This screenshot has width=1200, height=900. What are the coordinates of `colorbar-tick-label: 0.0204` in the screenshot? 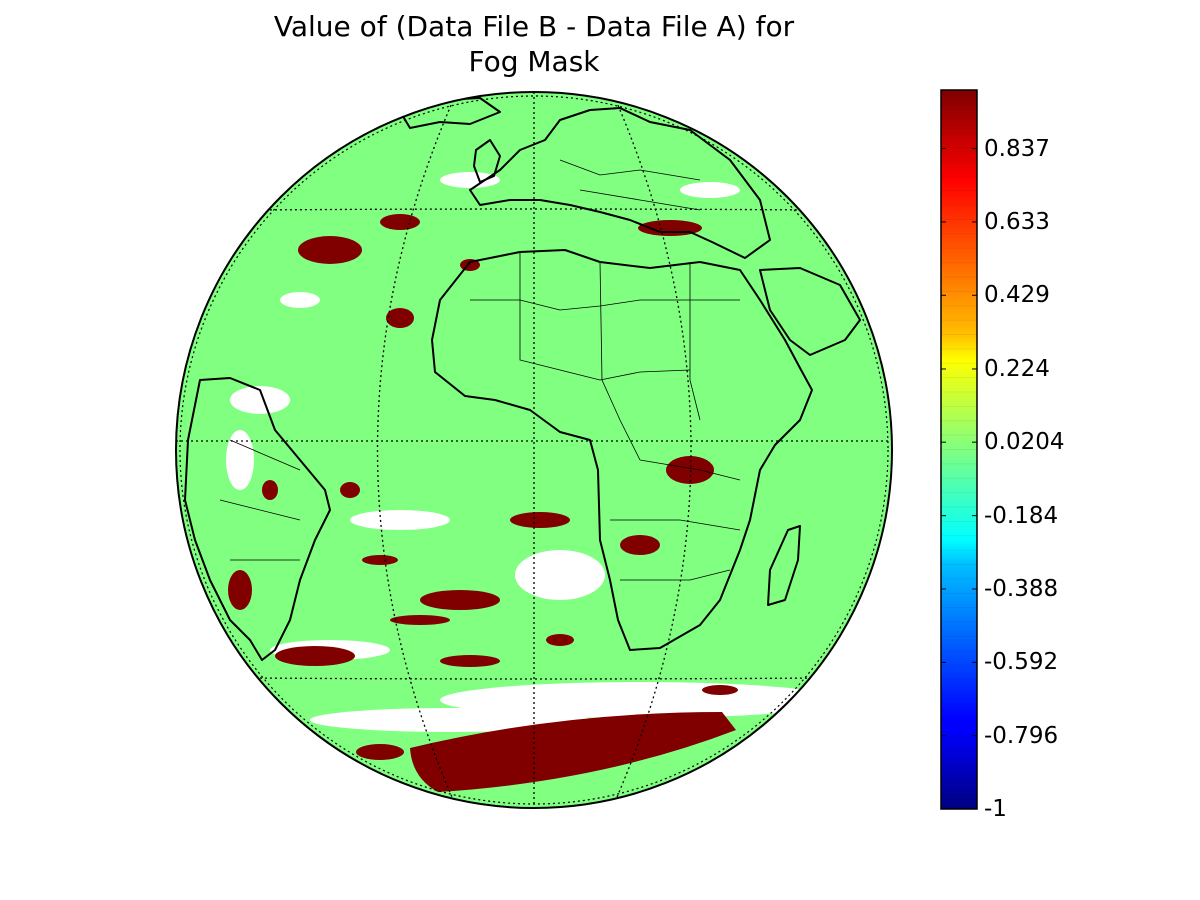 It's located at (1024, 442).